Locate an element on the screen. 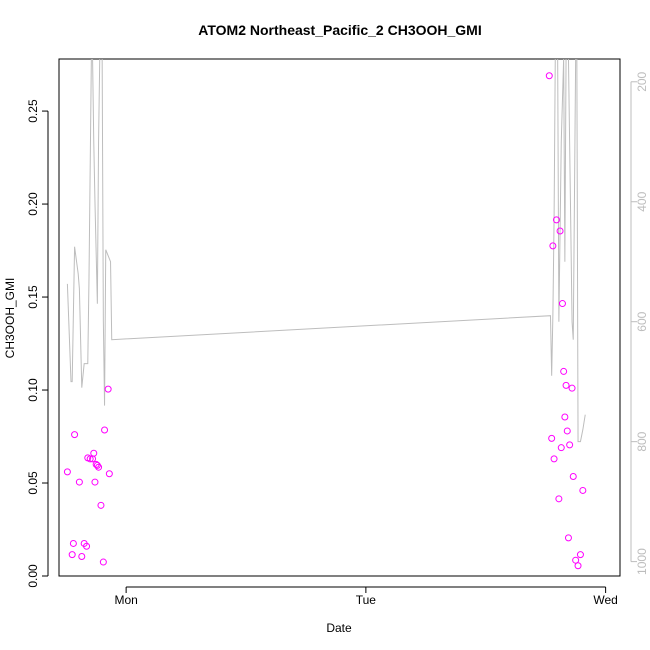  x-tick-label: Tue is located at coordinates (366, 600).